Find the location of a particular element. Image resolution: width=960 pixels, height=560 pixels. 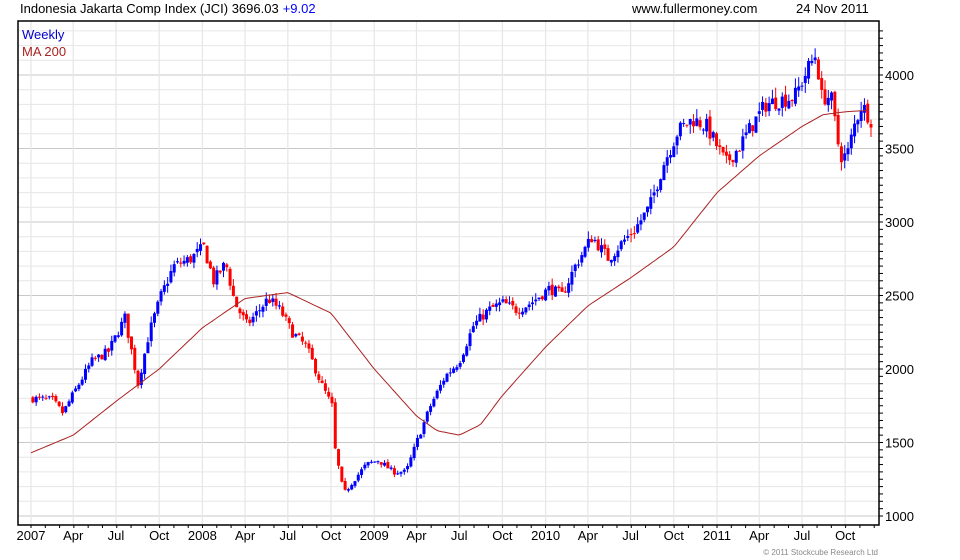

website-link: www.fullermoney.com is located at coordinates (694, 8).